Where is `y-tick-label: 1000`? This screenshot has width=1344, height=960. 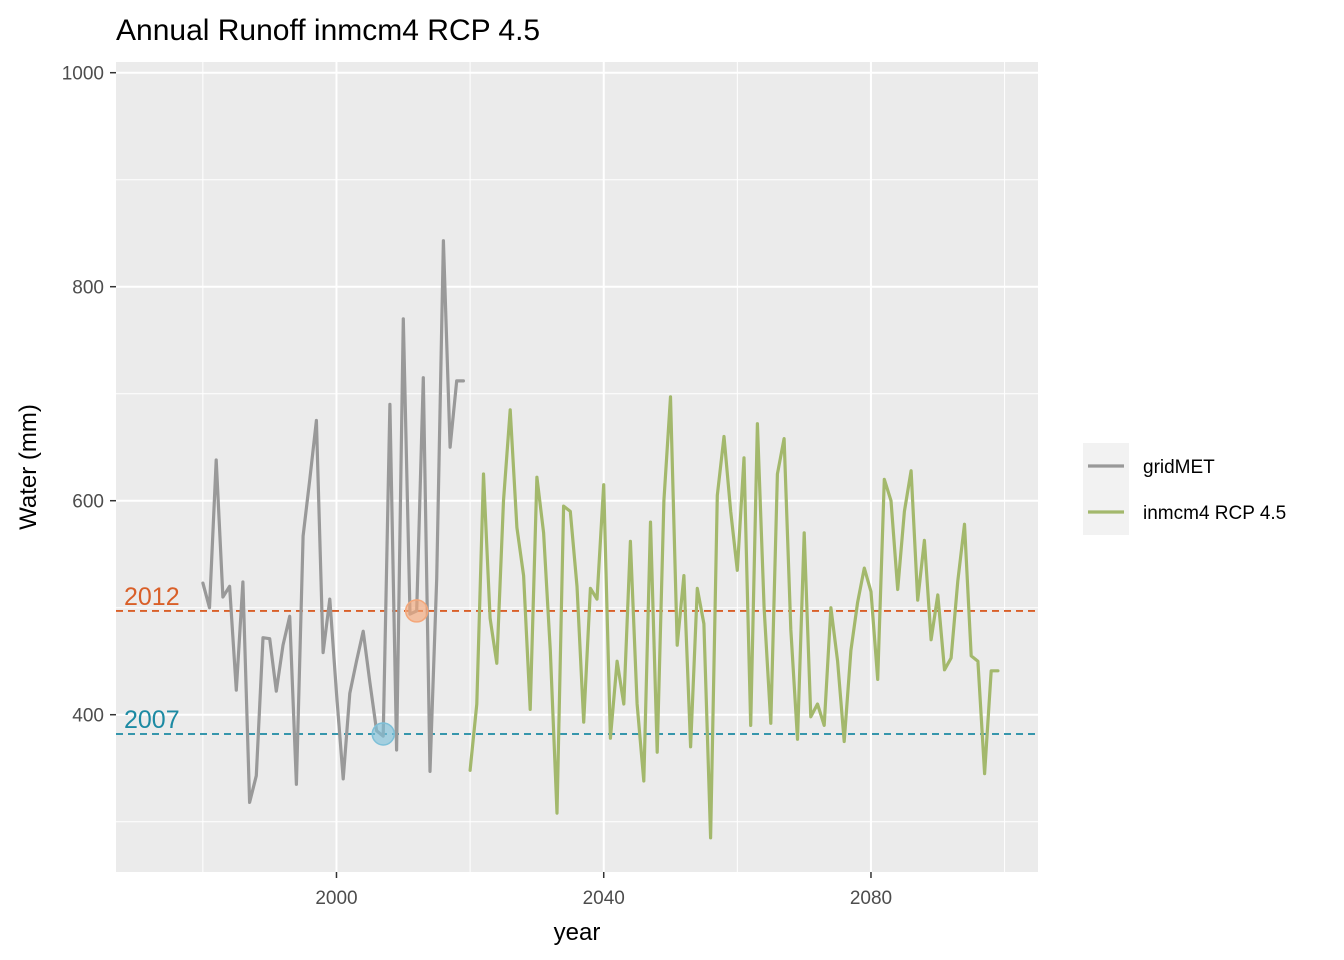
y-tick-label: 1000 is located at coordinates (83, 74).